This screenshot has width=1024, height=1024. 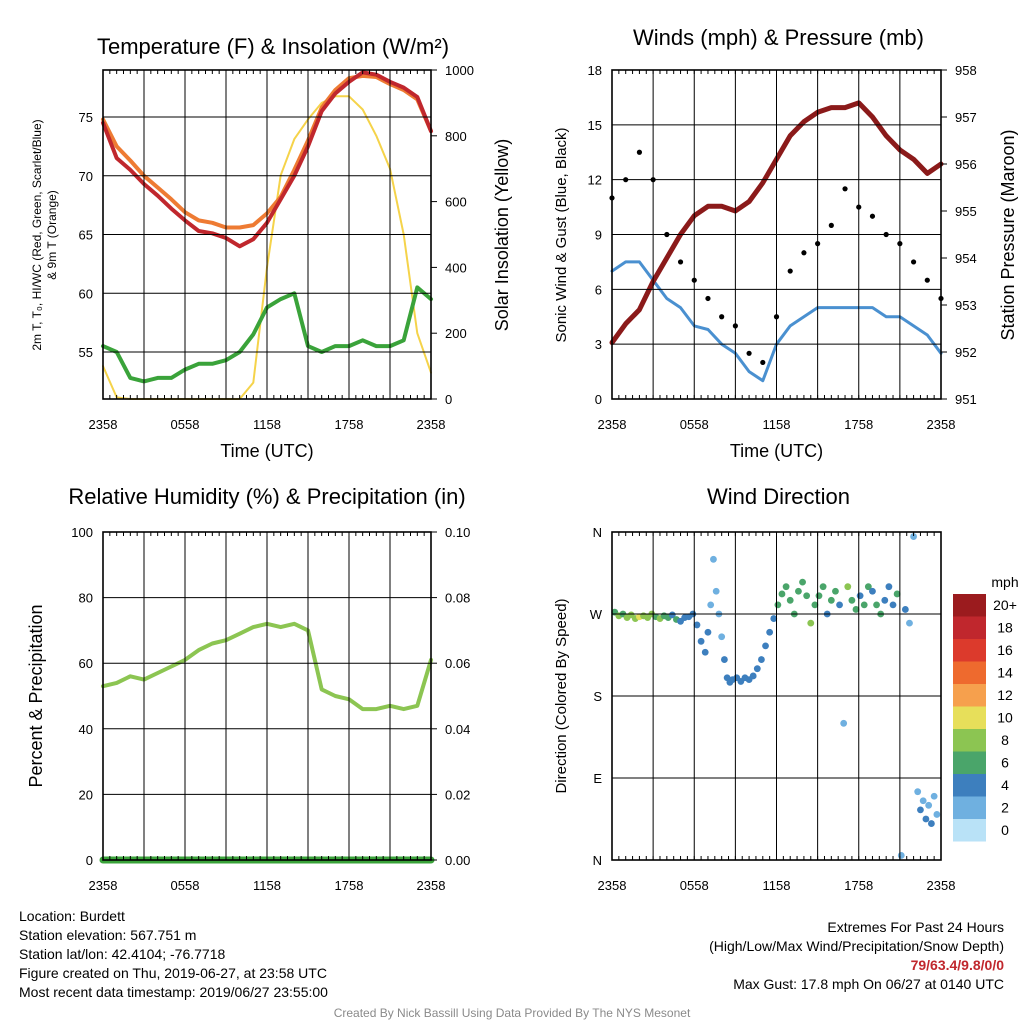 I want to click on dir-title: Wind Direction, so click(x=778, y=496).